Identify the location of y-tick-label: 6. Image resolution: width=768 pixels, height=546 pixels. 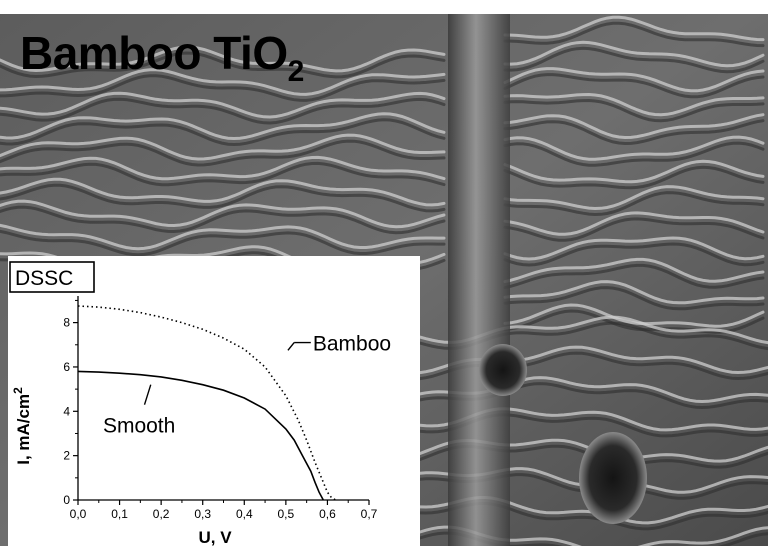
(66, 367).